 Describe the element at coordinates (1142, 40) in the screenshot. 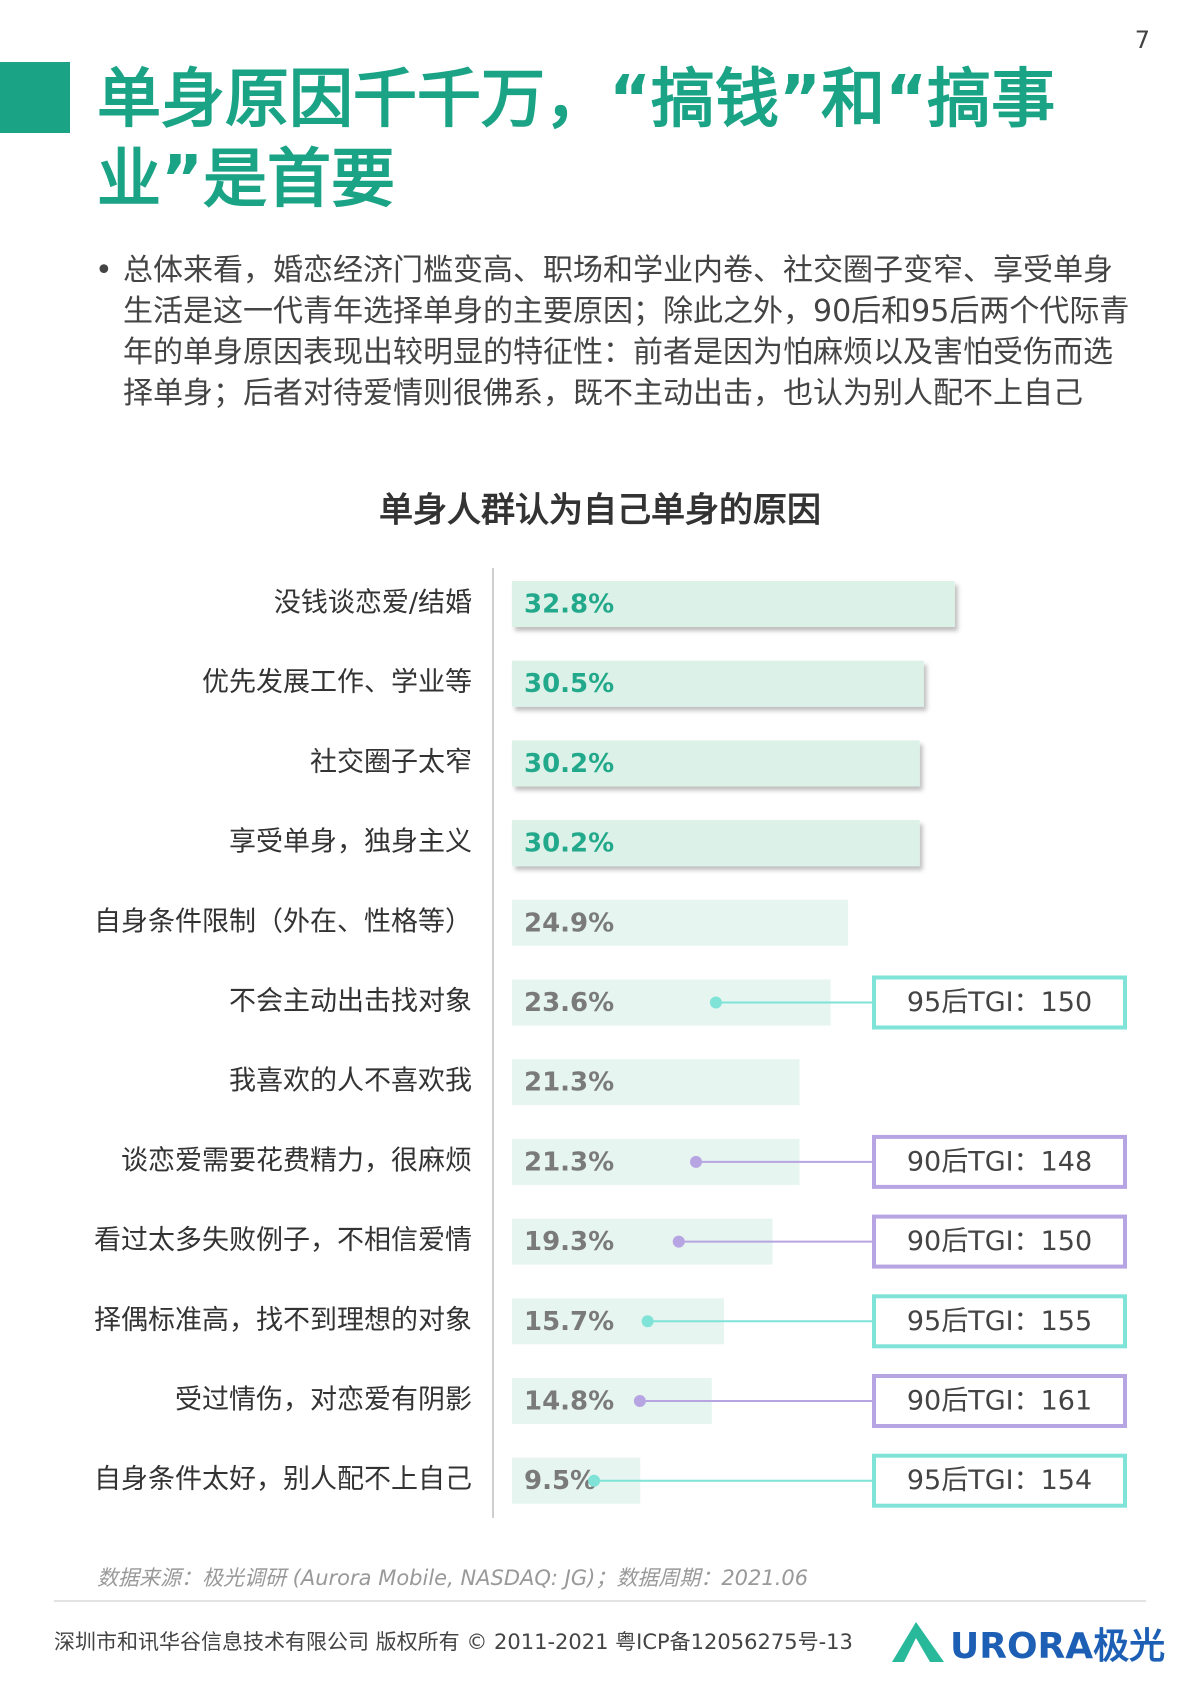

I see `page-number: 7` at that location.